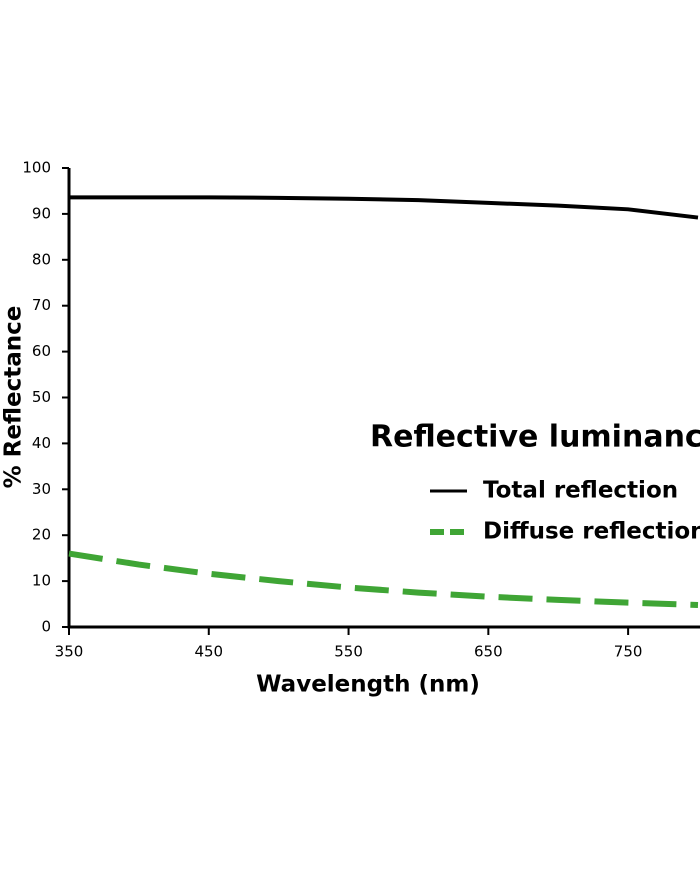 The height and width of the screenshot is (869, 700). I want to click on y-tick-label: 20, so click(41, 535).